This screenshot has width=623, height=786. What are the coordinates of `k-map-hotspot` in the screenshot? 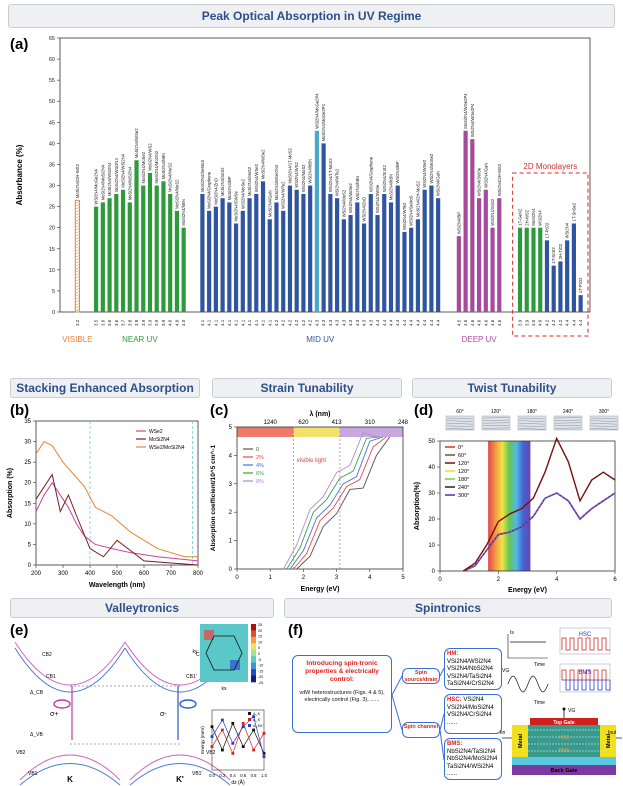 It's located at (209, 635).